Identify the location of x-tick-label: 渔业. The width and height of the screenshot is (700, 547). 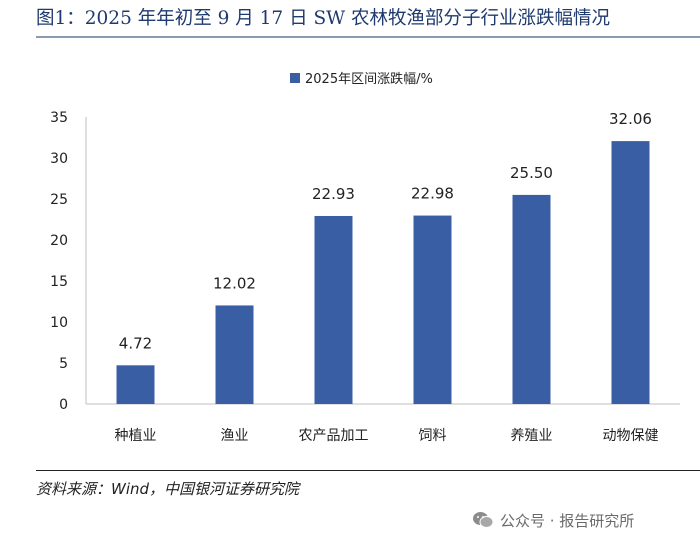
(235, 436).